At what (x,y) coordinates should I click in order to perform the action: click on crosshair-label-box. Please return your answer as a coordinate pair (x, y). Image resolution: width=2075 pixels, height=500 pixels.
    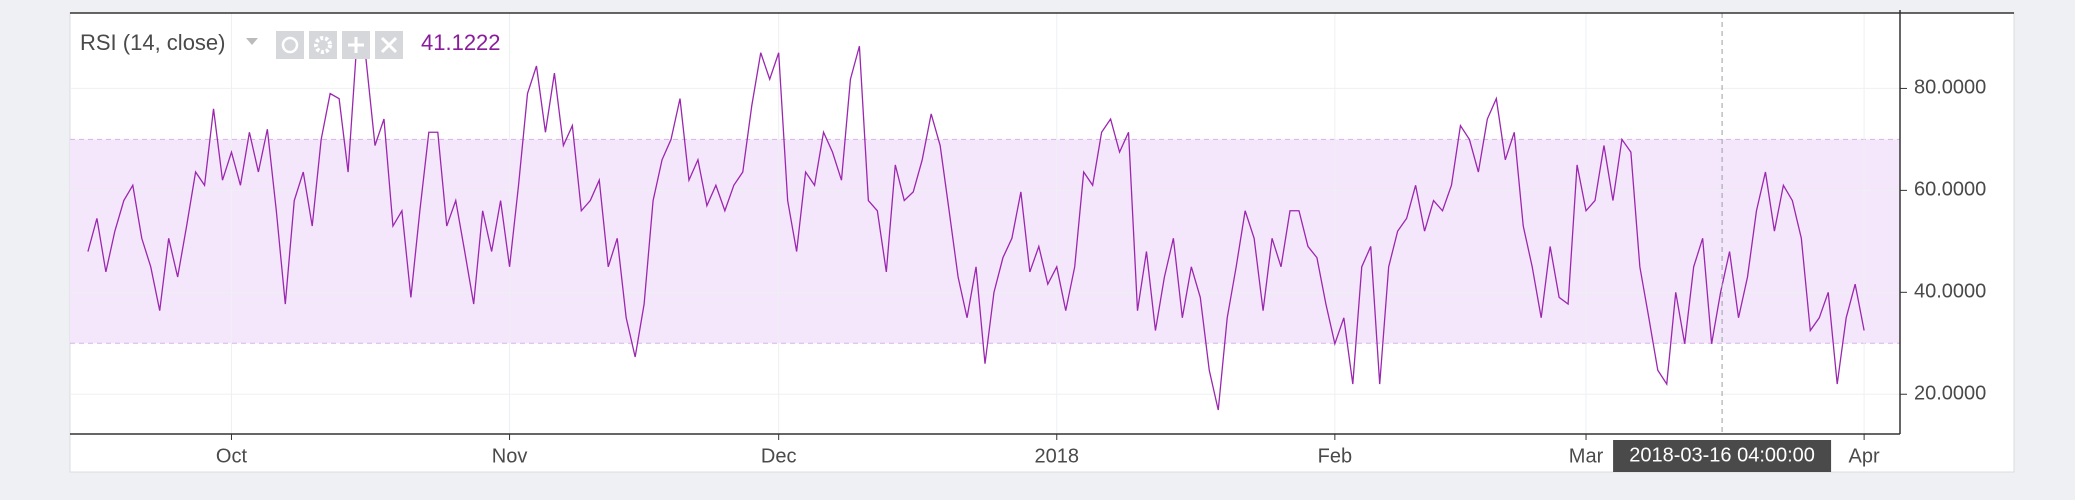
    Looking at the image, I should click on (1722, 456).